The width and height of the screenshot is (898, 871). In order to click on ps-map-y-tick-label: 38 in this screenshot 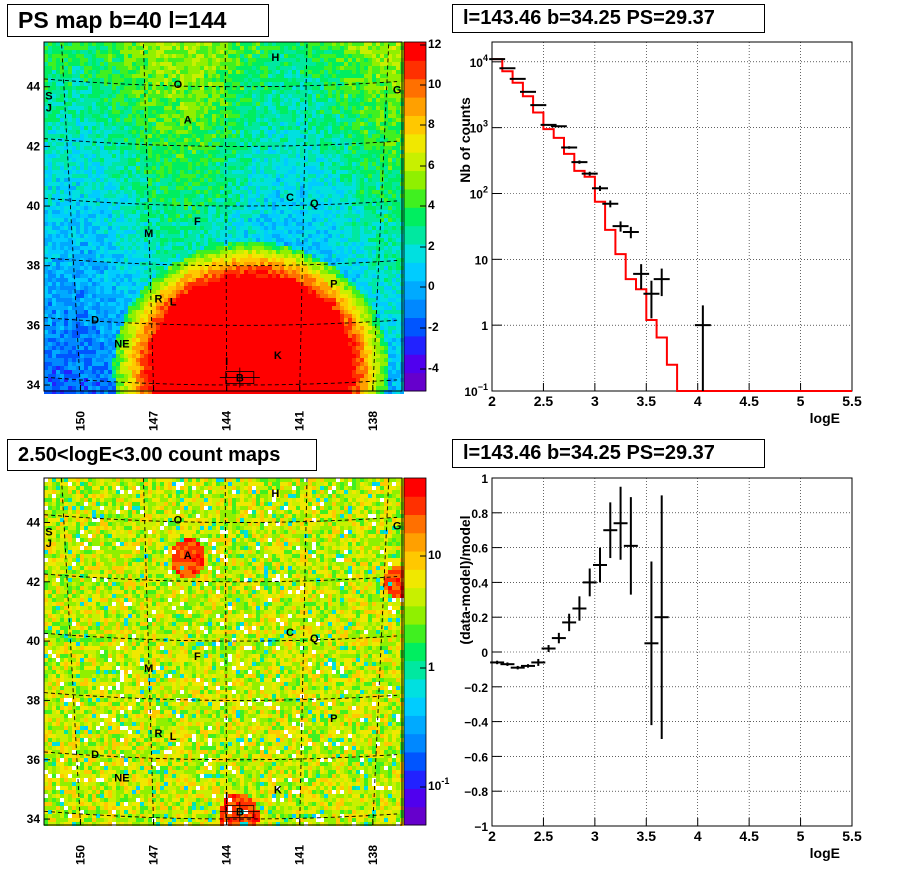, I will do `click(34, 266)`.